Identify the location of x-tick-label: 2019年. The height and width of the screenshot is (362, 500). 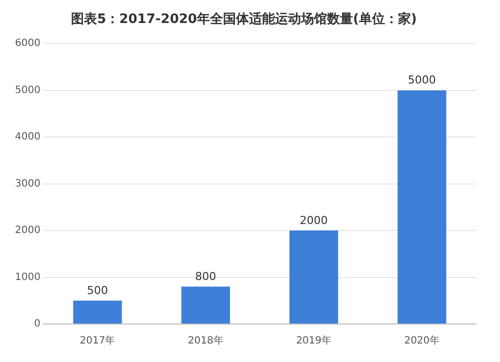
(314, 340).